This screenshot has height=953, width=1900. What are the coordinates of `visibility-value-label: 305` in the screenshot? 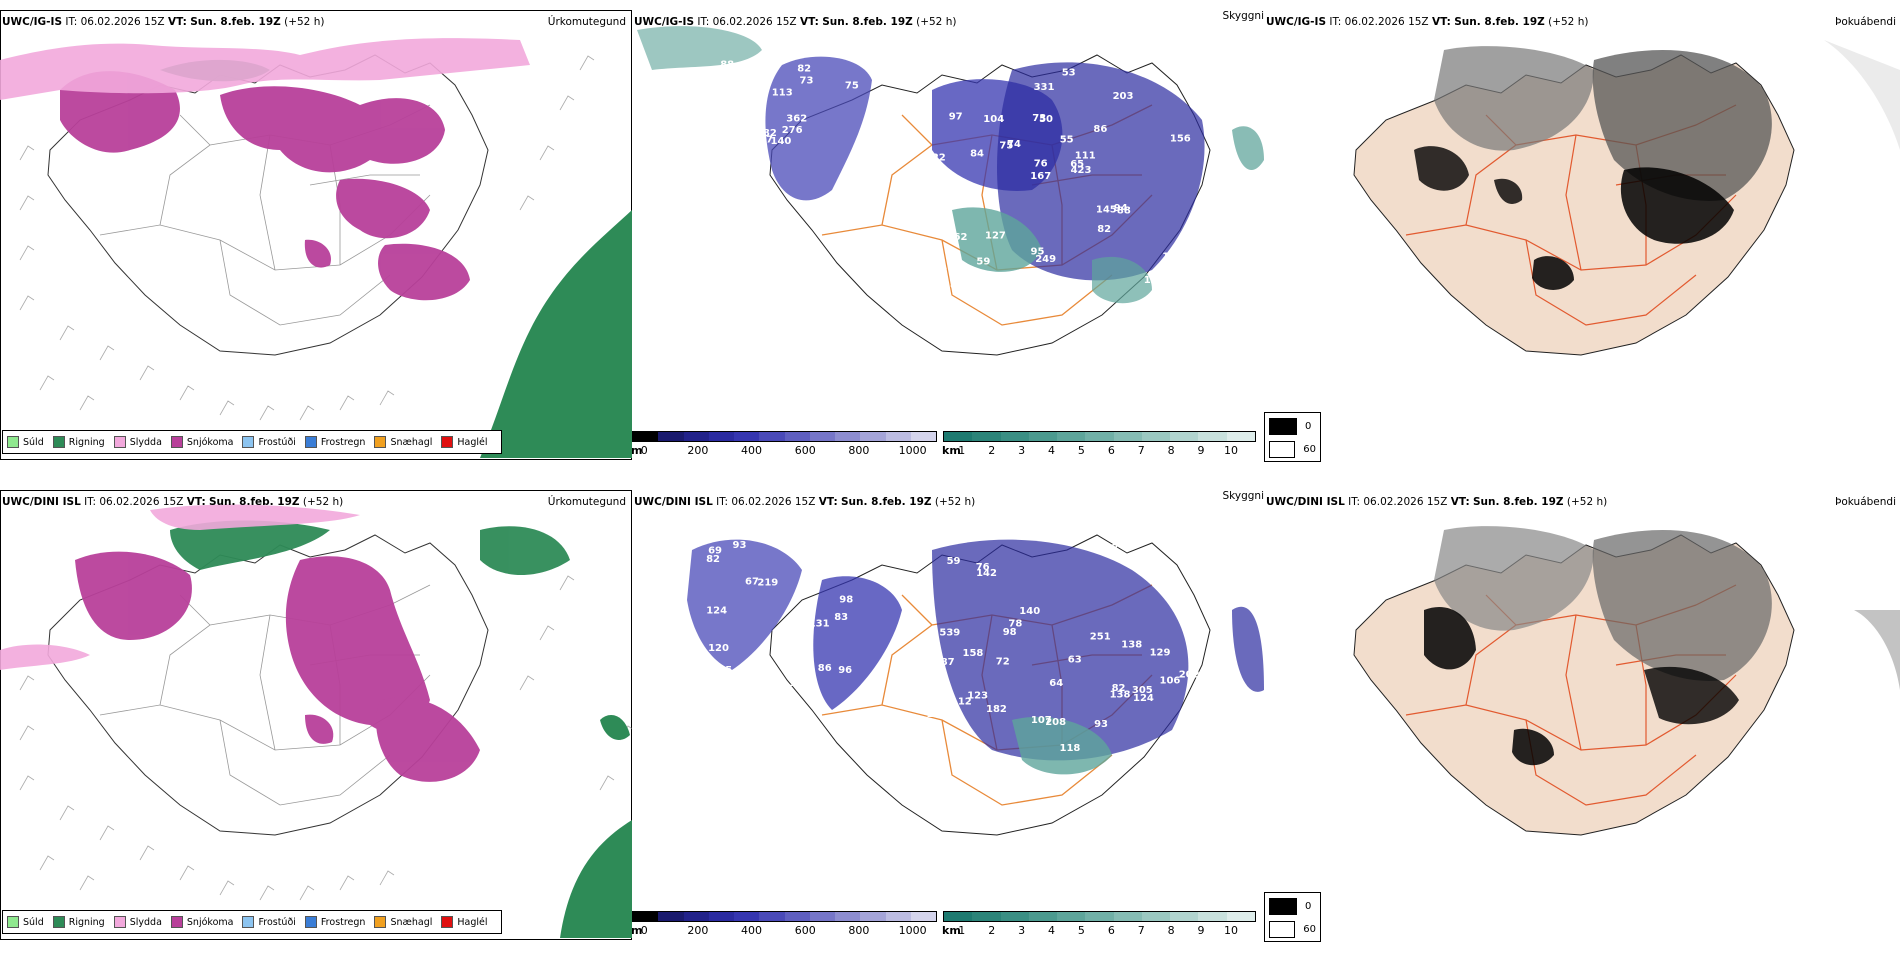 It's located at (1142, 690).